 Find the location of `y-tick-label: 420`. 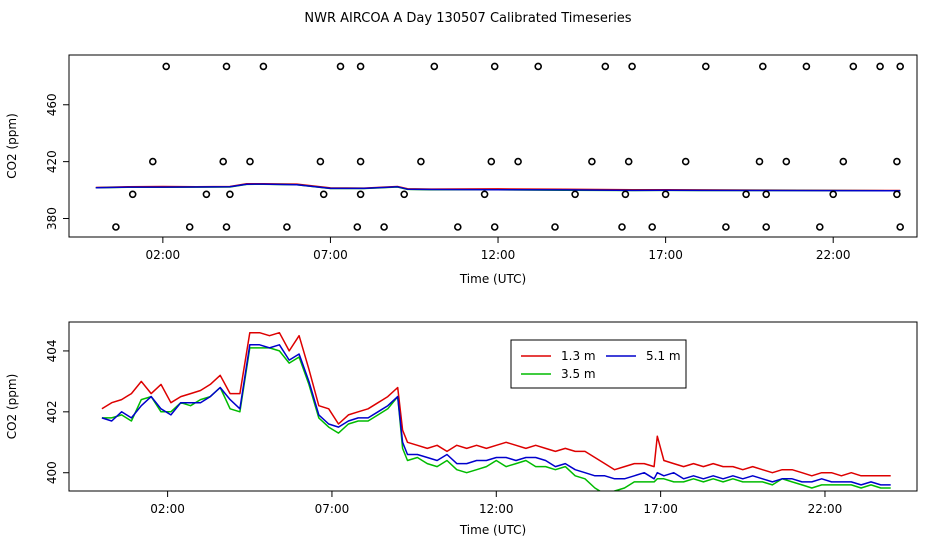

y-tick-label: 420 is located at coordinates (52, 161).